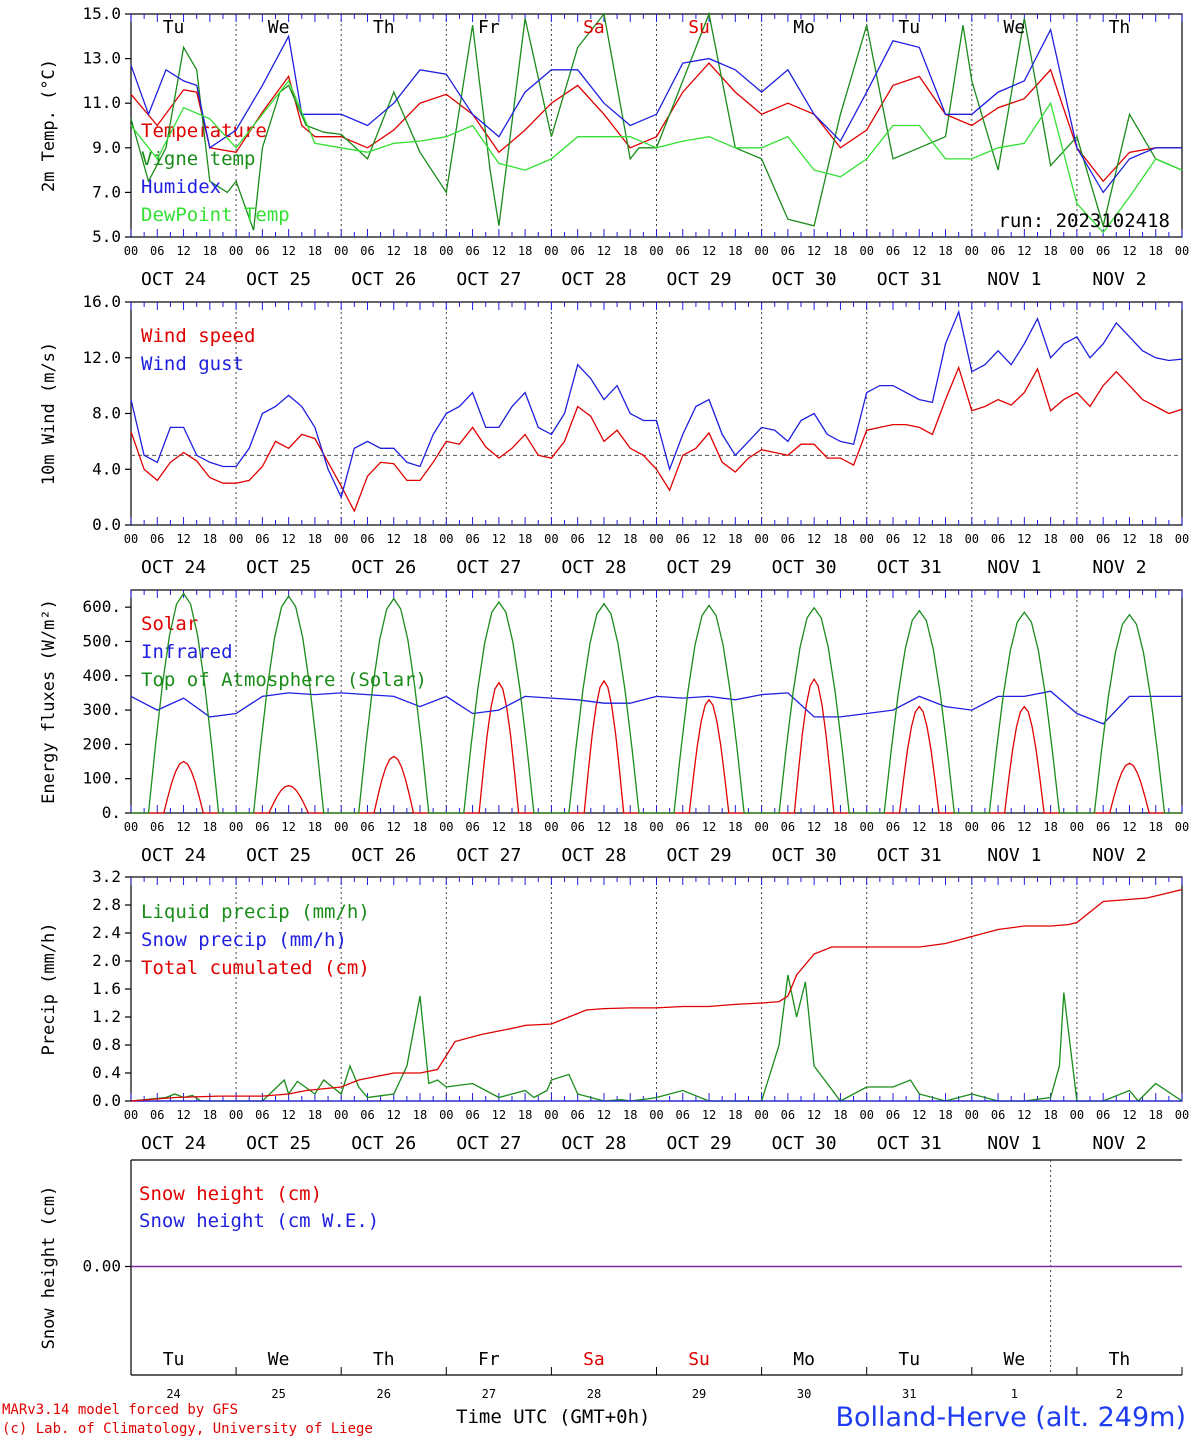 The height and width of the screenshot is (1440, 1194). Describe the element at coordinates (106, 524) in the screenshot. I see `y-tick-label: 0.0` at that location.